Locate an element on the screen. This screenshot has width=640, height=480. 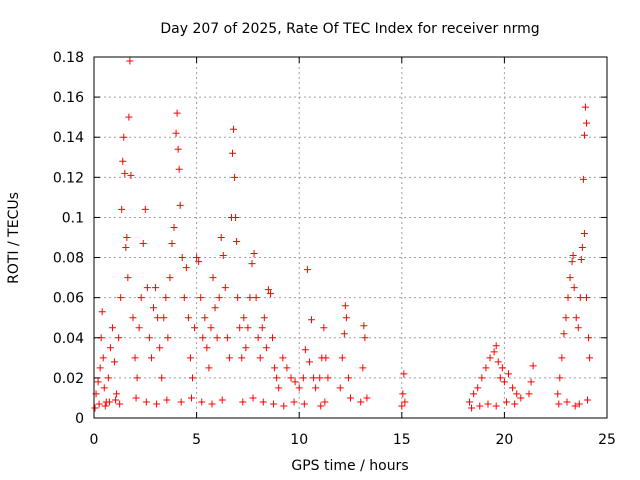
y-tick-label: 0.14 is located at coordinates (68, 138).